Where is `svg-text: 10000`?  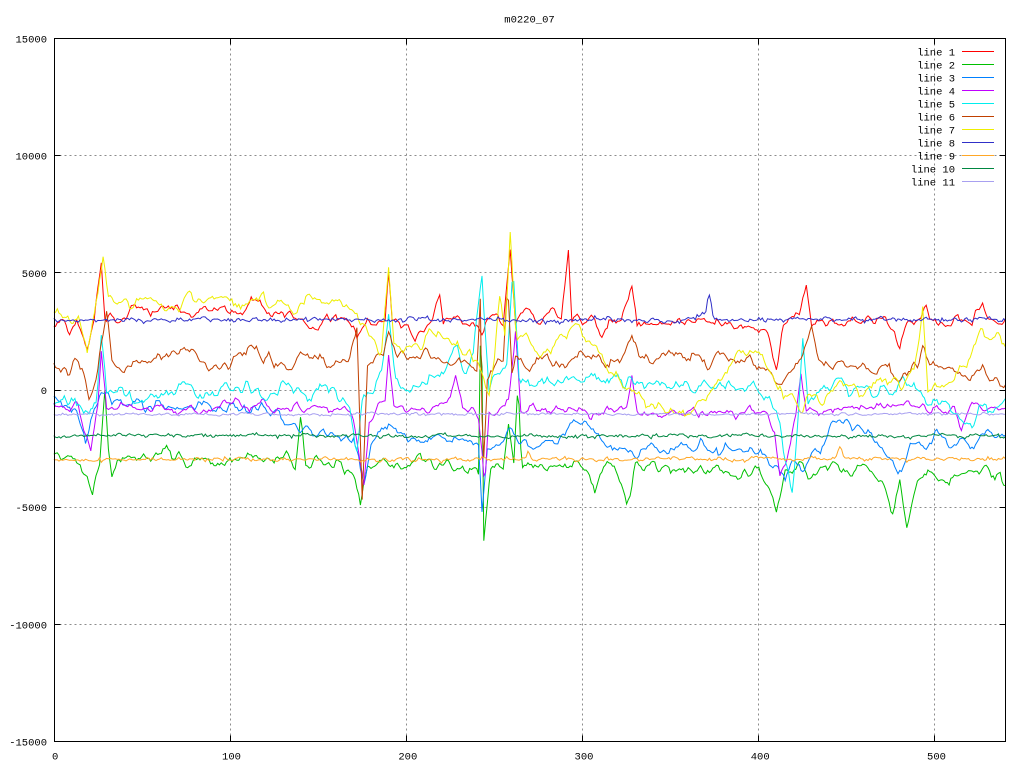 svg-text: 10000 is located at coordinates (31, 158).